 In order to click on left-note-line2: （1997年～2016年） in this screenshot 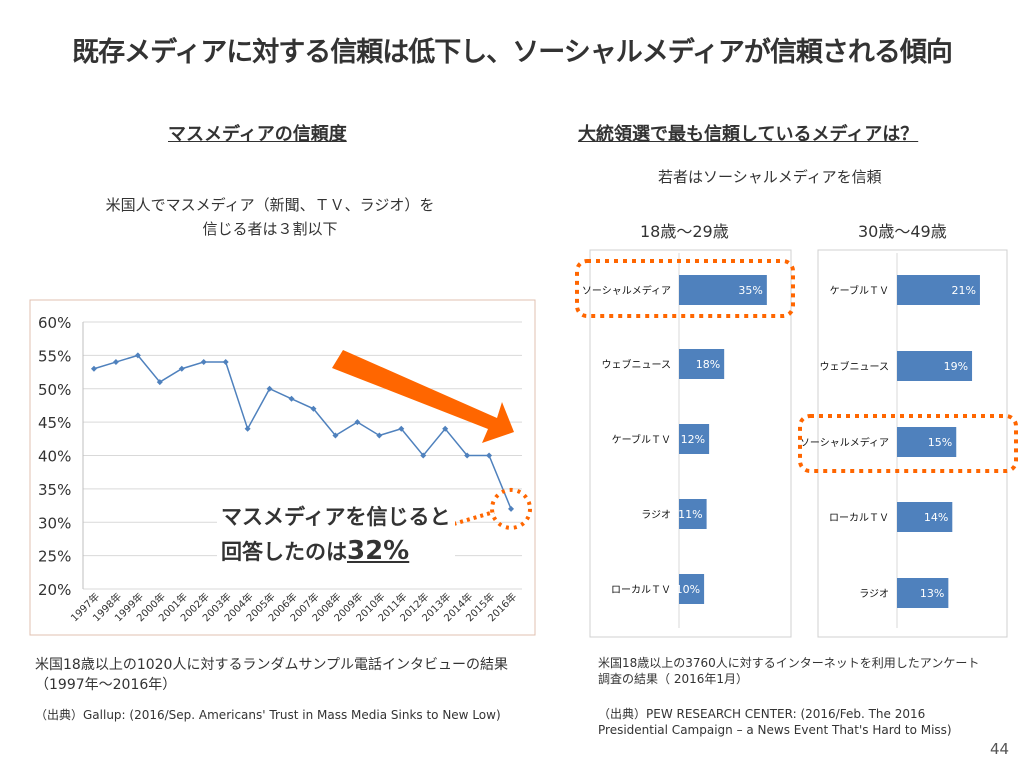, I will do `click(106, 685)`.